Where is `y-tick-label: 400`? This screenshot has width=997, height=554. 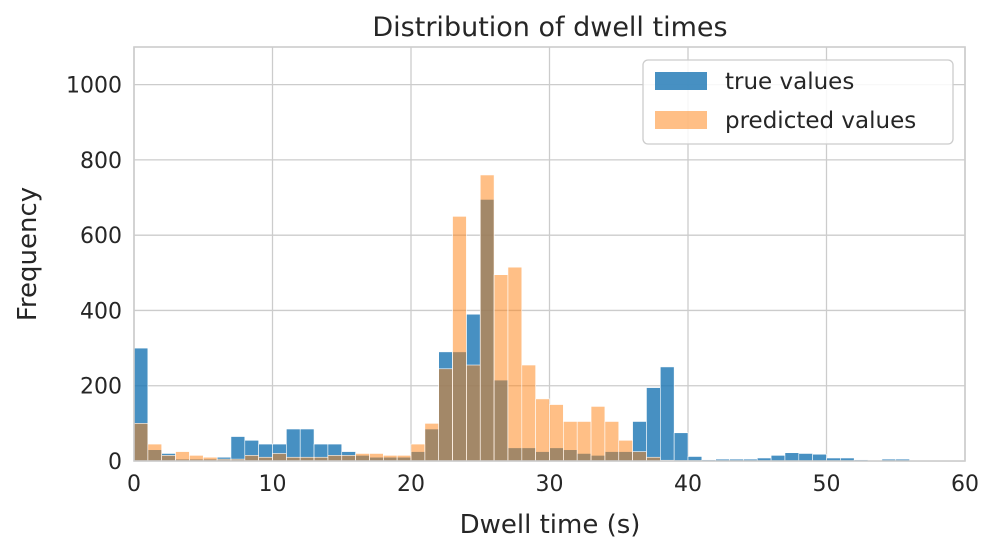 y-tick-label: 400 is located at coordinates (101, 311).